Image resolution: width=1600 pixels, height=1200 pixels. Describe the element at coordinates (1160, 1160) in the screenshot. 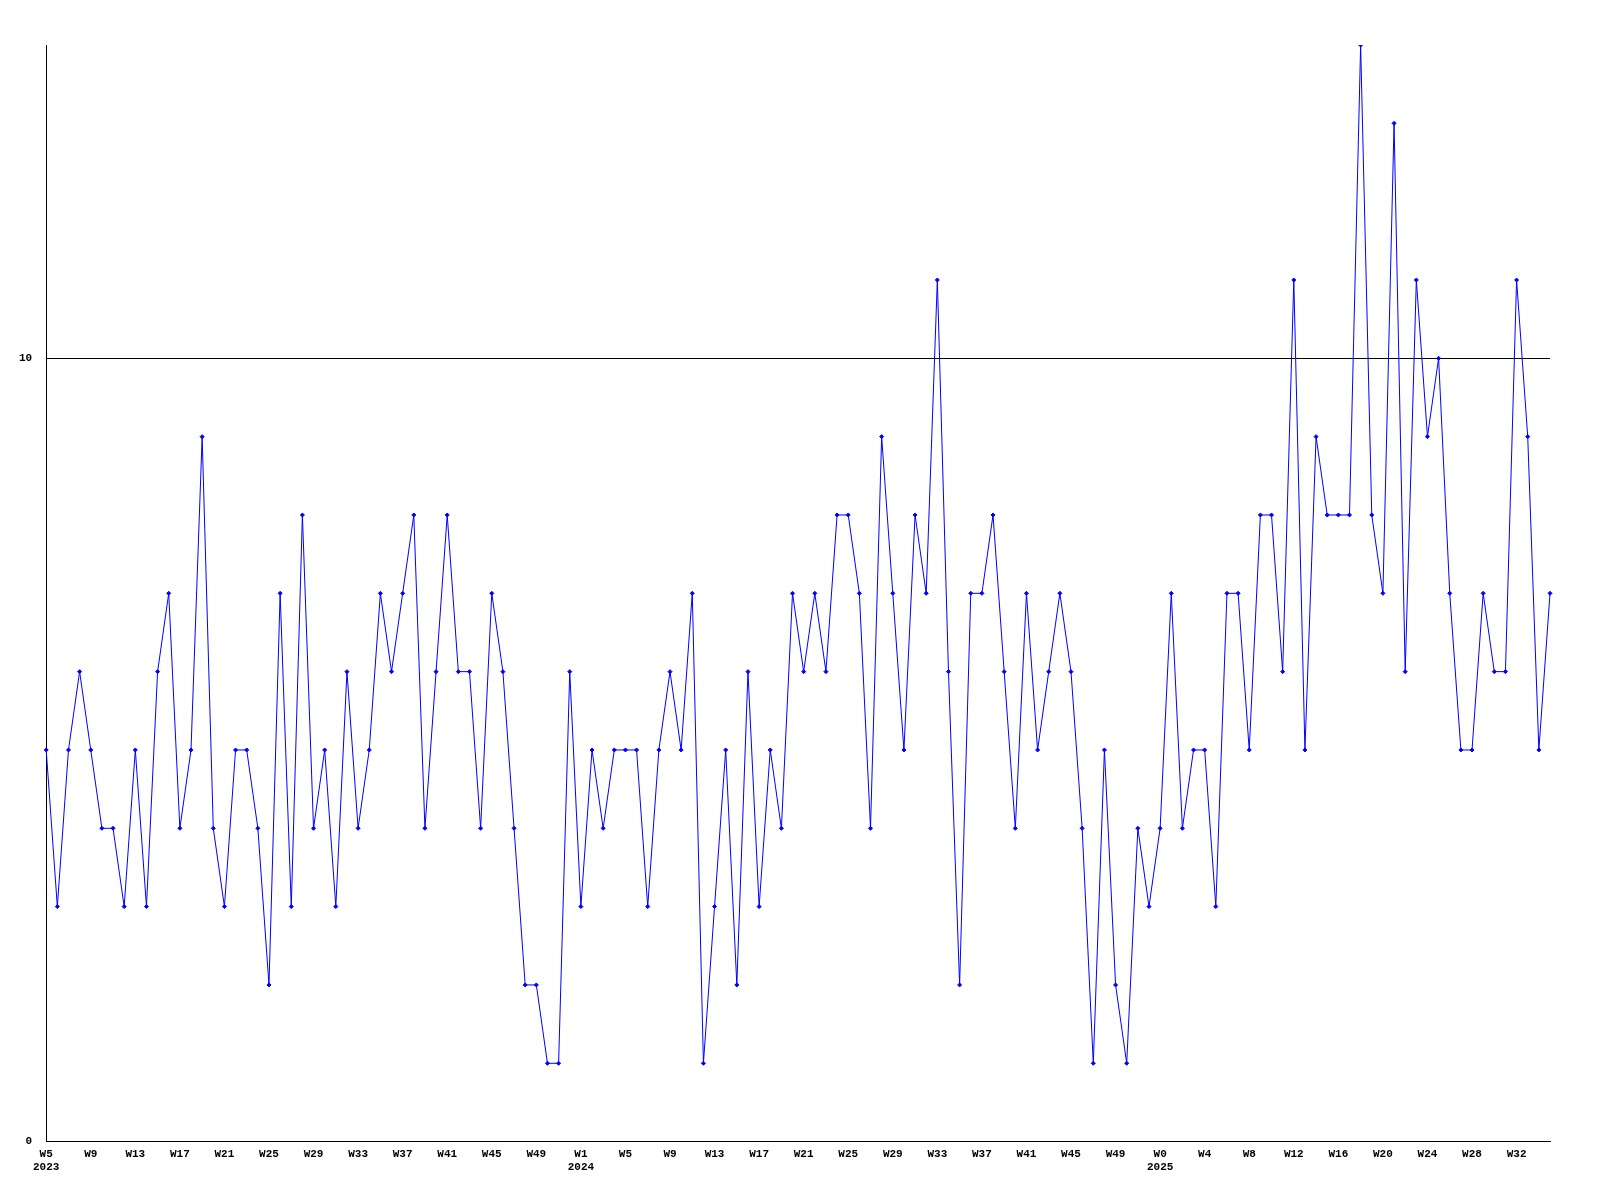

I see `x-tick-label: W0 2025` at that location.